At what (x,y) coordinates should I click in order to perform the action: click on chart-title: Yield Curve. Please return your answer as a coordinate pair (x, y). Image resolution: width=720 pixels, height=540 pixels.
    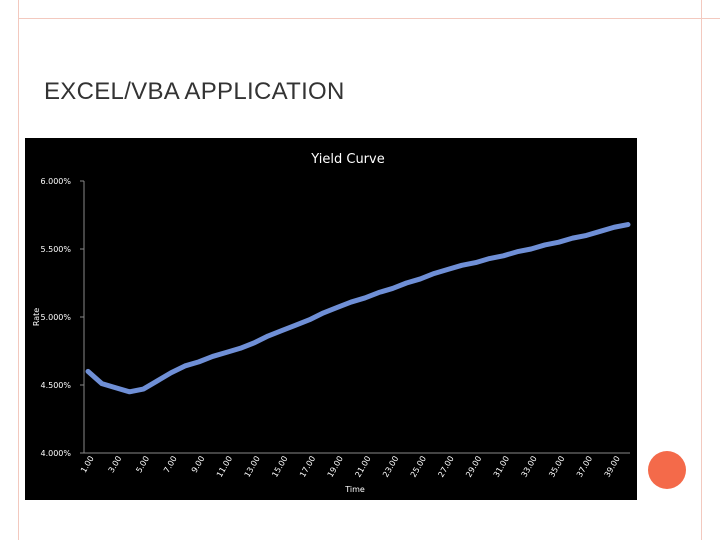
    Looking at the image, I should click on (347, 159).